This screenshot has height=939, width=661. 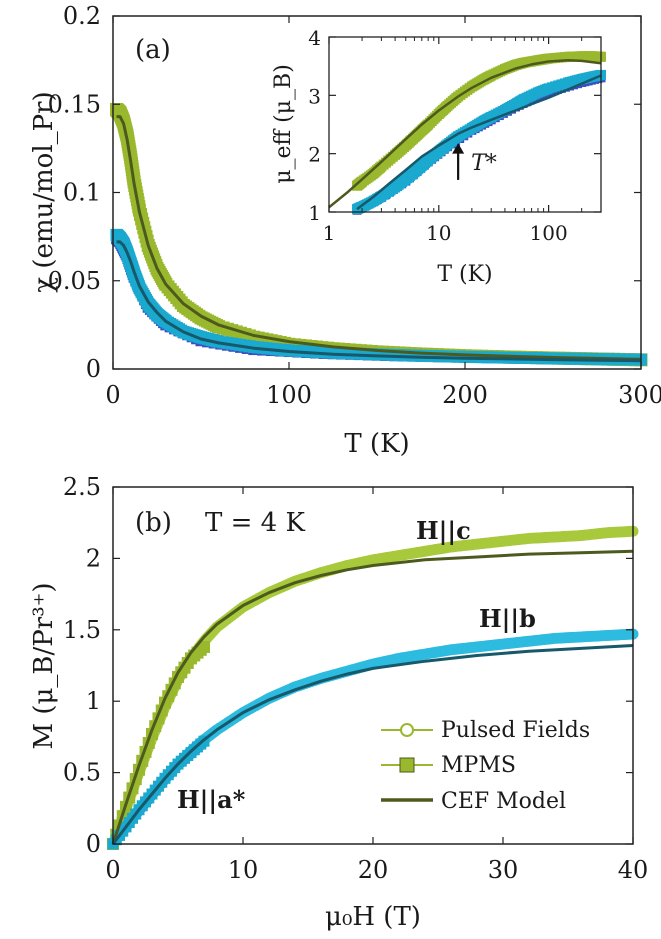 What do you see at coordinates (515, 730) in the screenshot?
I see `legend-label-pulsed: Pulsed Fields` at bounding box center [515, 730].